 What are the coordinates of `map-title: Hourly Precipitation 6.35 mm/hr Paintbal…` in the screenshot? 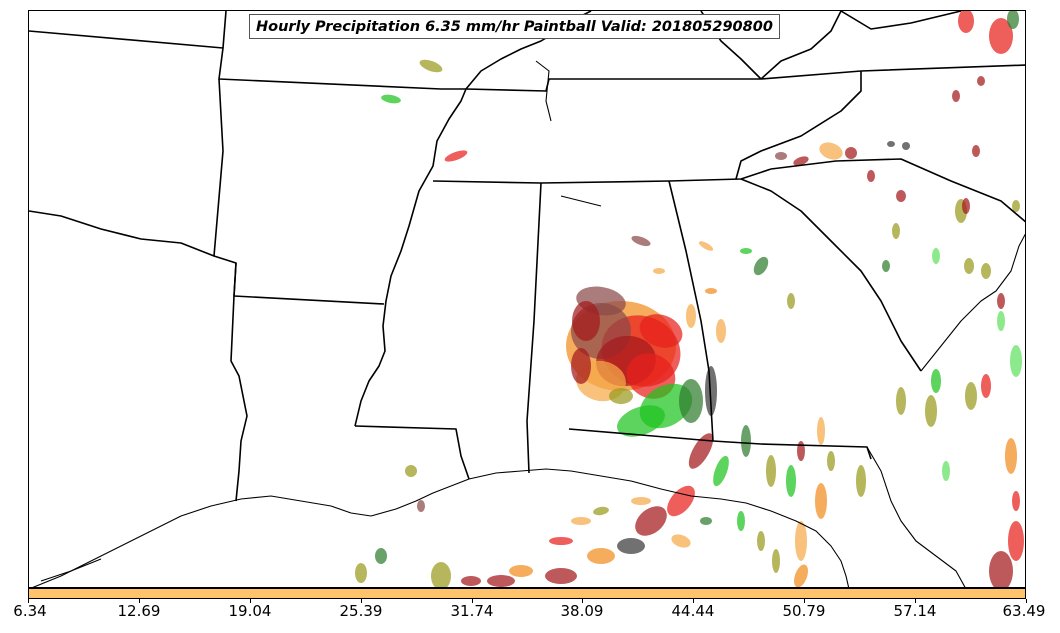 It's located at (514, 26).